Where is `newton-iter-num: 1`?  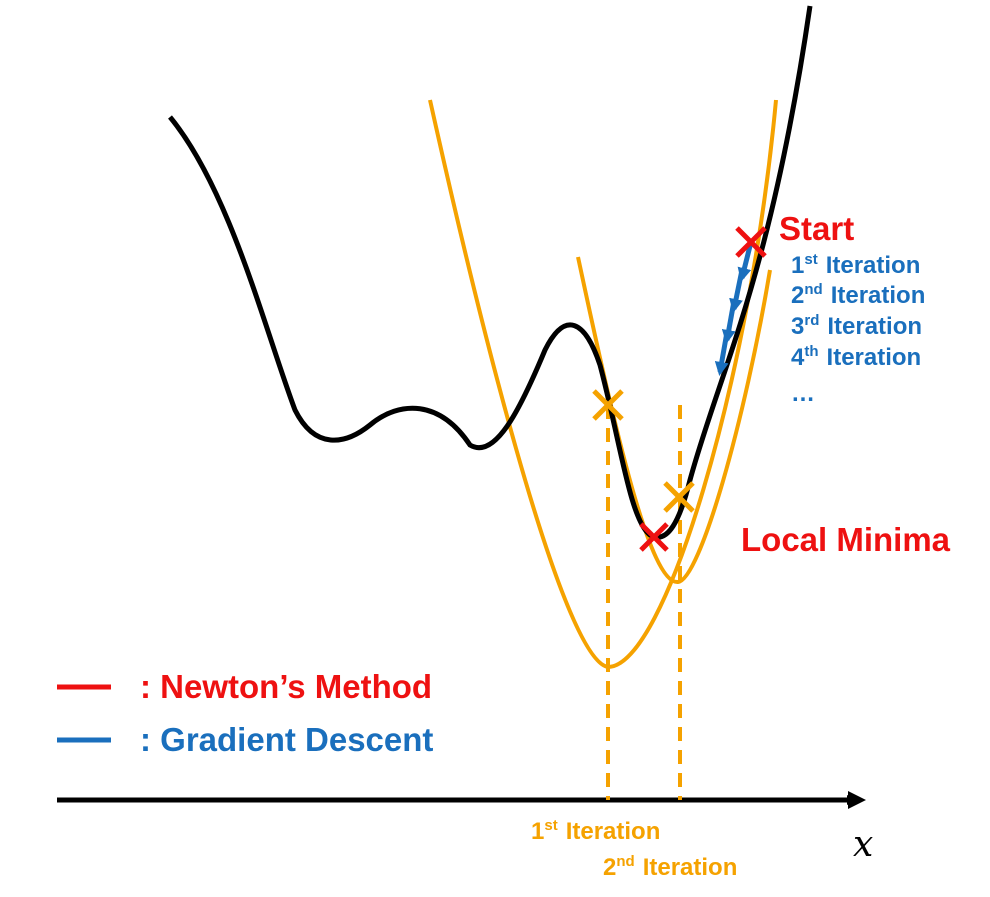 newton-iter-num: 1 is located at coordinates (537, 831).